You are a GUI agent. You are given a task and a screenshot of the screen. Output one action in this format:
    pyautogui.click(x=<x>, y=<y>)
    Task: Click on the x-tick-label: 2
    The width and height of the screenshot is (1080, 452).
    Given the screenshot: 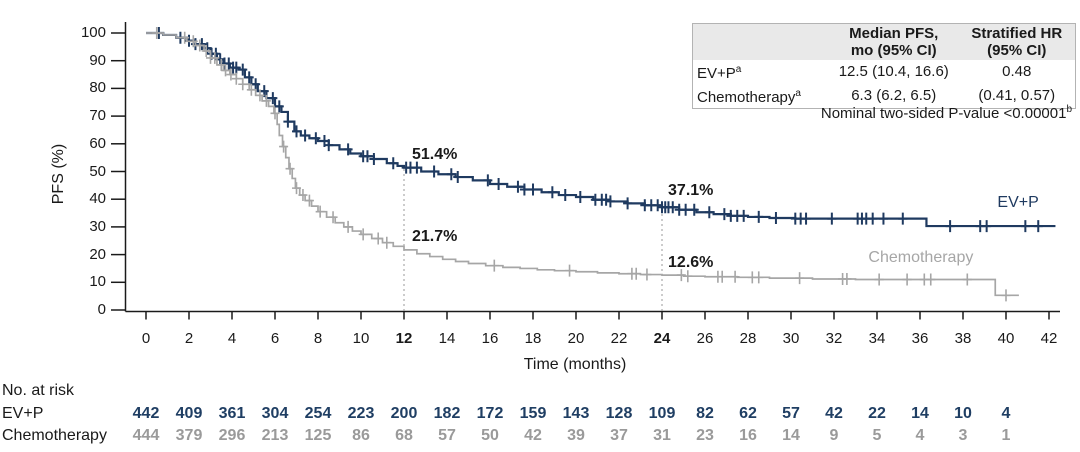 What is the action you would take?
    pyautogui.click(x=189, y=338)
    